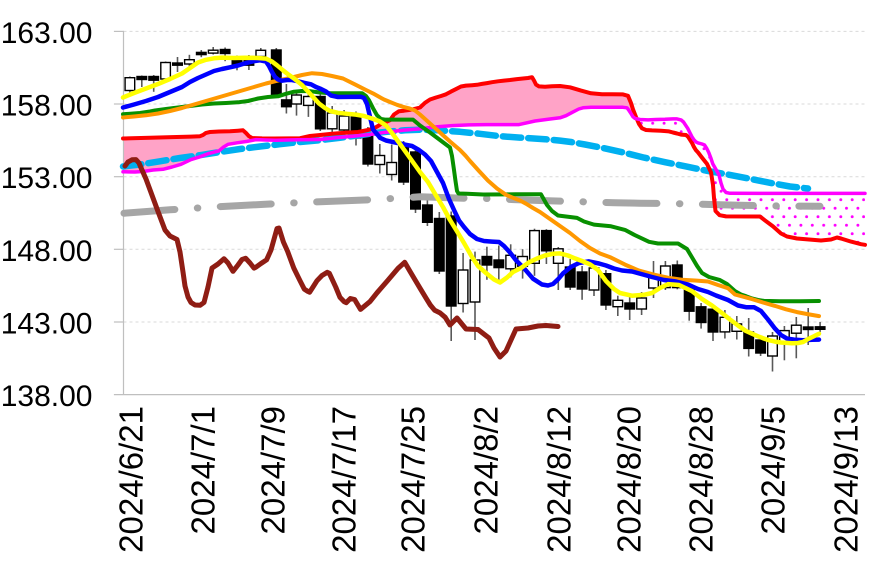 Image resolution: width=877 pixels, height=578 pixels. What do you see at coordinates (203, 470) in the screenshot?
I see `svg-text: 2024/7/1` at bounding box center [203, 470].